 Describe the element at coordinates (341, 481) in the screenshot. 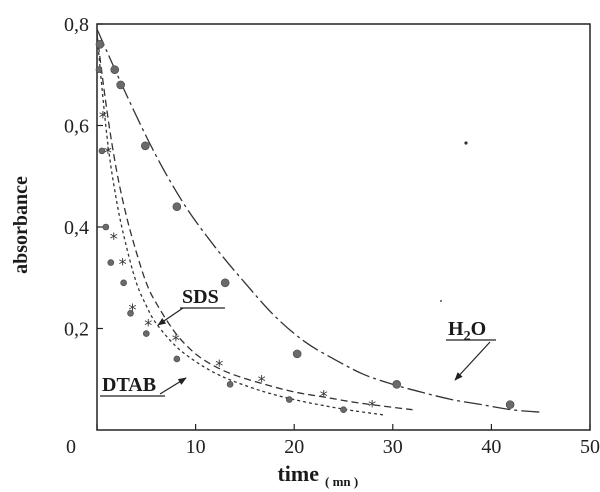

I see `x-axis-unit: ( mn )` at that location.